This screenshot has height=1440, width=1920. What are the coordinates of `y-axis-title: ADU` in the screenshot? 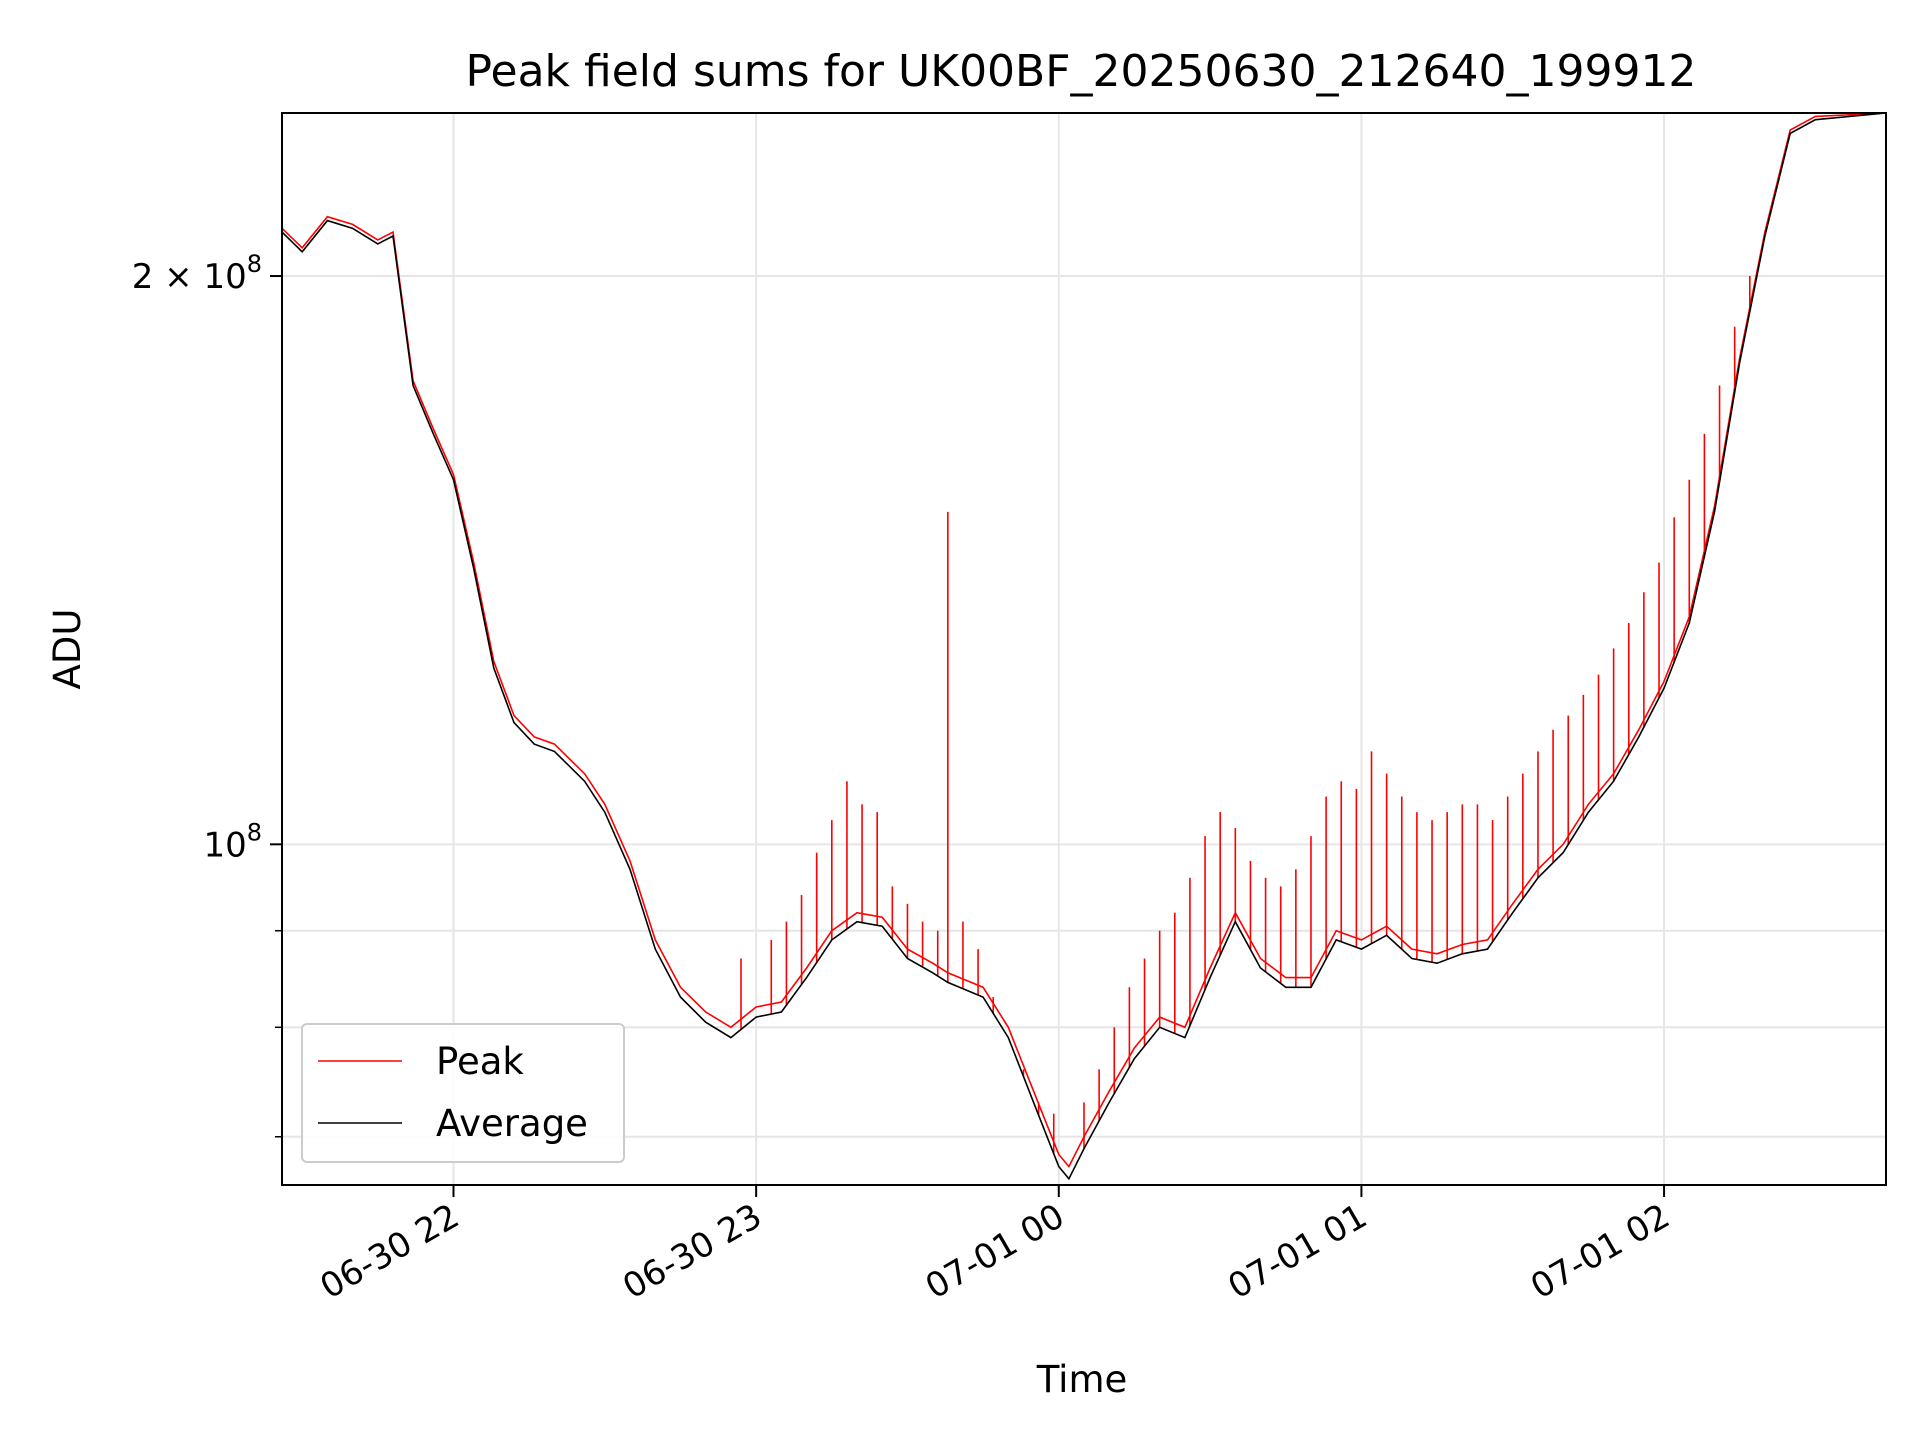 It's located at (67, 649).